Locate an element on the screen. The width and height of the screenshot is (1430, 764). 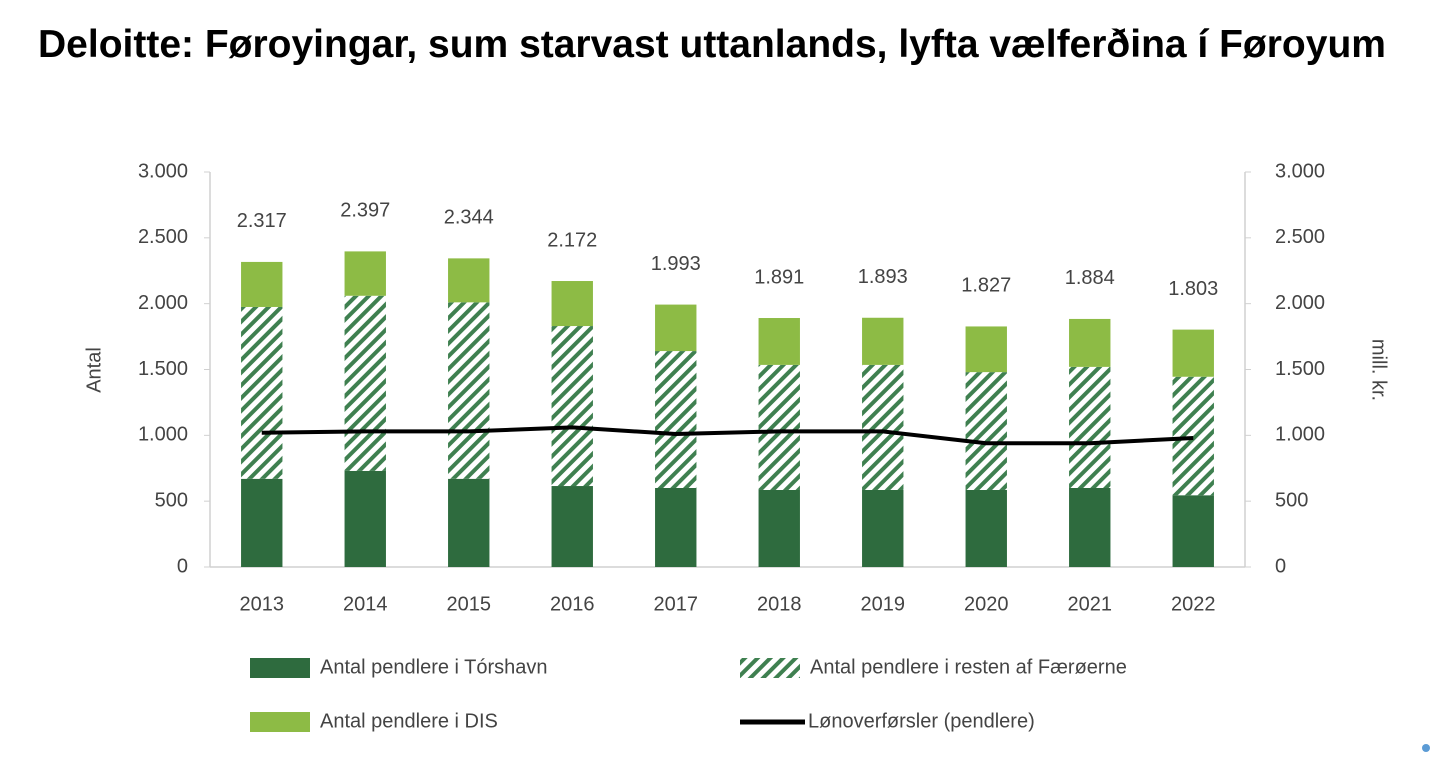
total-label: 2.344 is located at coordinates (469, 218).